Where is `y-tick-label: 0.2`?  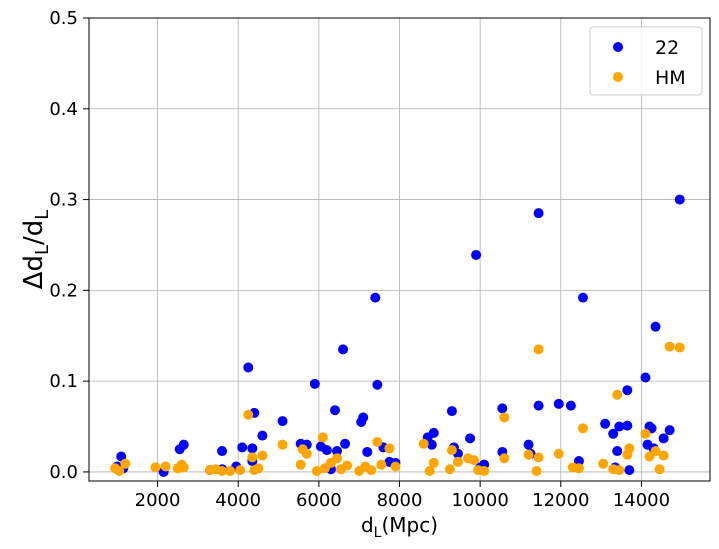 y-tick-label: 0.2 is located at coordinates (63, 290).